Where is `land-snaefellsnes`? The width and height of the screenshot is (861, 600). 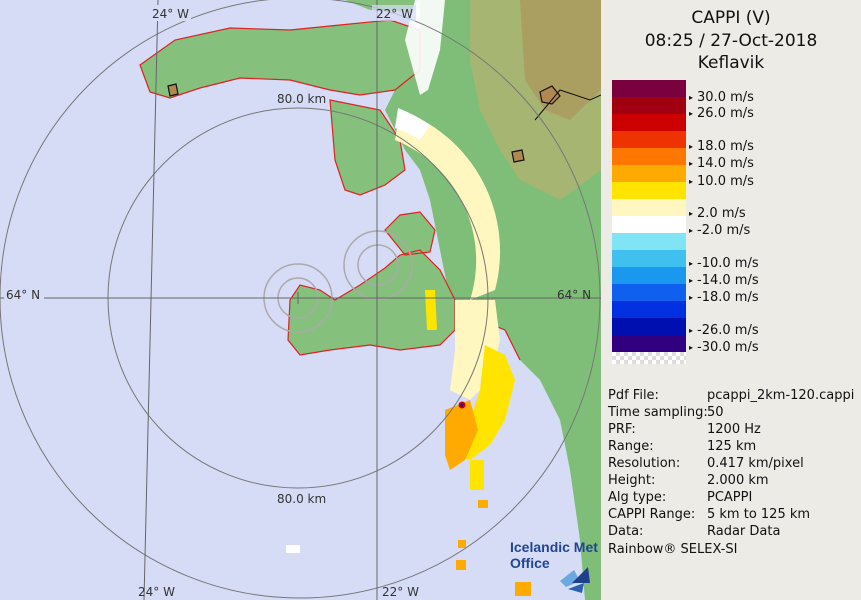 land-snaefellsnes is located at coordinates (280, 59).